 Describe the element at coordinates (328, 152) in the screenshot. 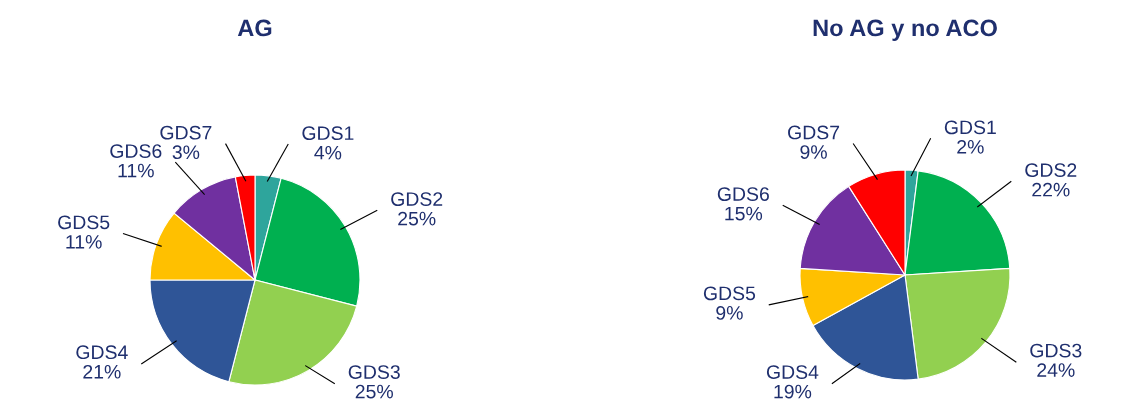

I see `data-label: 4%` at that location.